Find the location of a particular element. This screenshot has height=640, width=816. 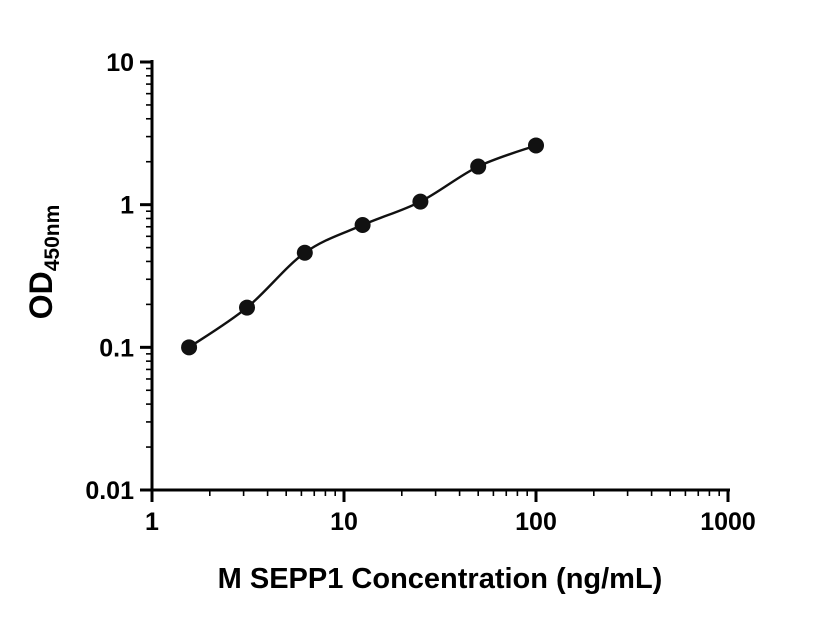

x-tick-label: 100 is located at coordinates (536, 522).